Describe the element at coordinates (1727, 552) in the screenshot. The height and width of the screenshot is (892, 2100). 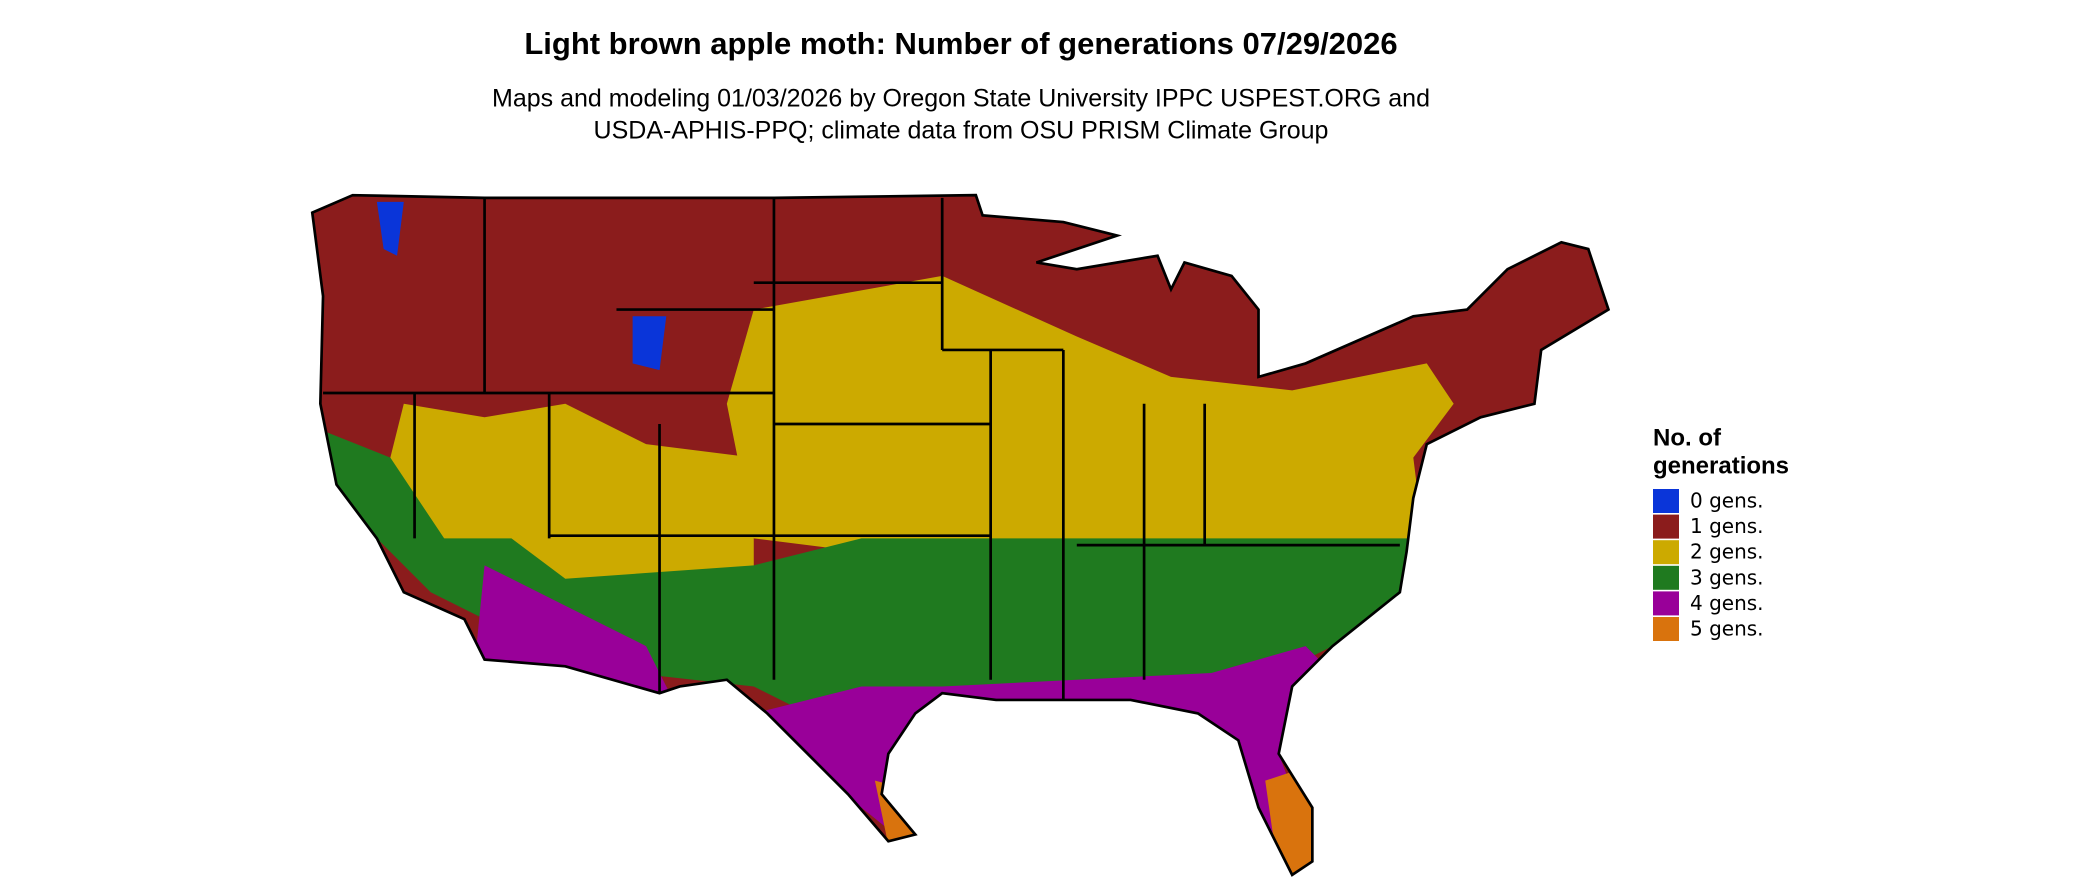
I see `legend-label: 2 gens.` at that location.